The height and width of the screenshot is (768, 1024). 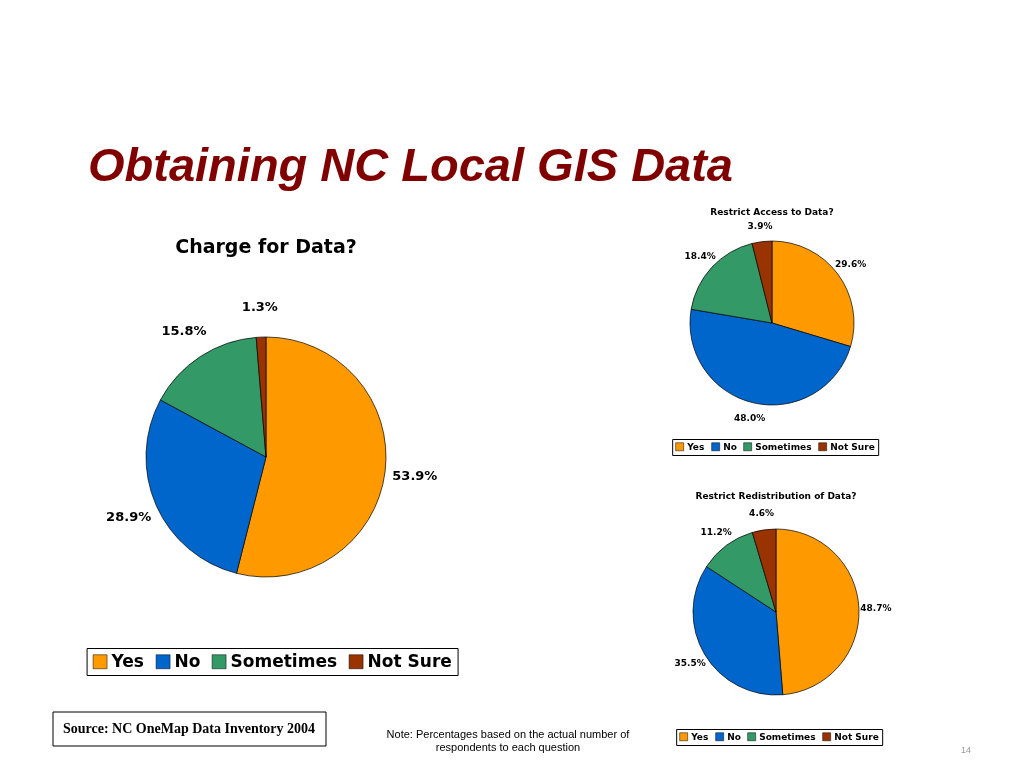 What do you see at coordinates (700, 256) in the screenshot?
I see `data-label: 18.4%` at bounding box center [700, 256].